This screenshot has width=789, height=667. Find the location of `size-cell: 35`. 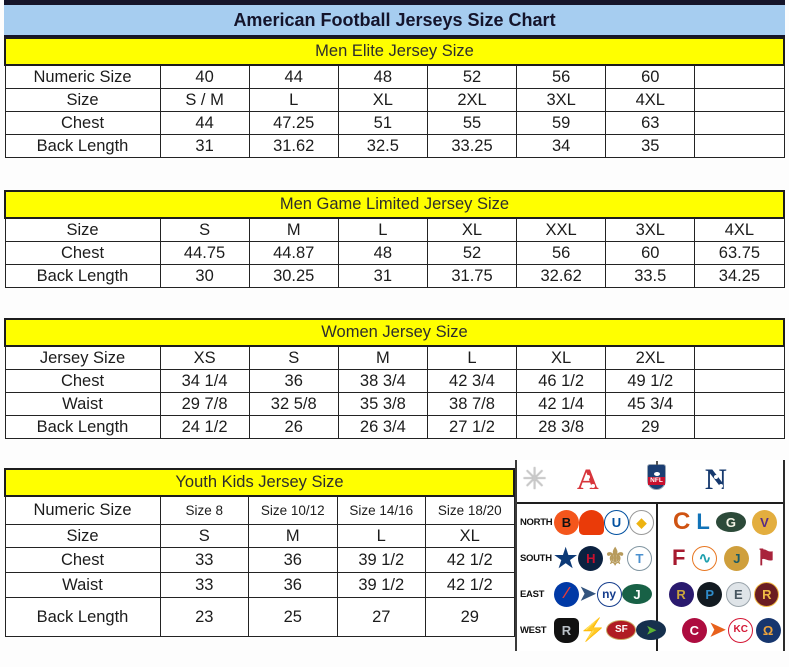

size-cell: 35 is located at coordinates (650, 146).